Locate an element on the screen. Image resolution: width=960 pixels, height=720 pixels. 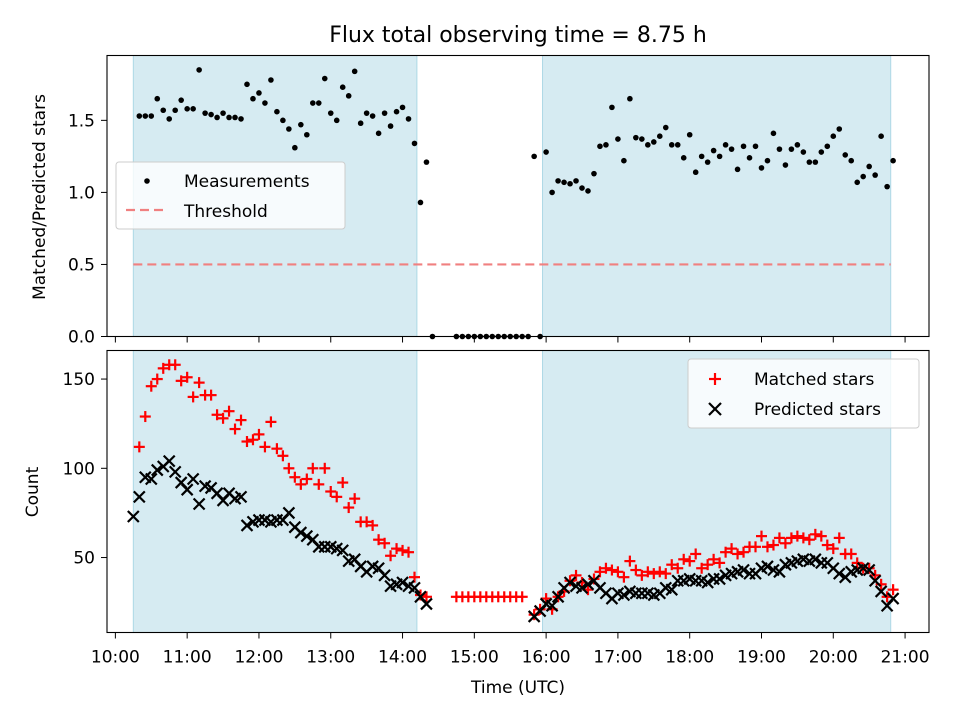
bottom-y-axis-label: Count is located at coordinates (33, 491).